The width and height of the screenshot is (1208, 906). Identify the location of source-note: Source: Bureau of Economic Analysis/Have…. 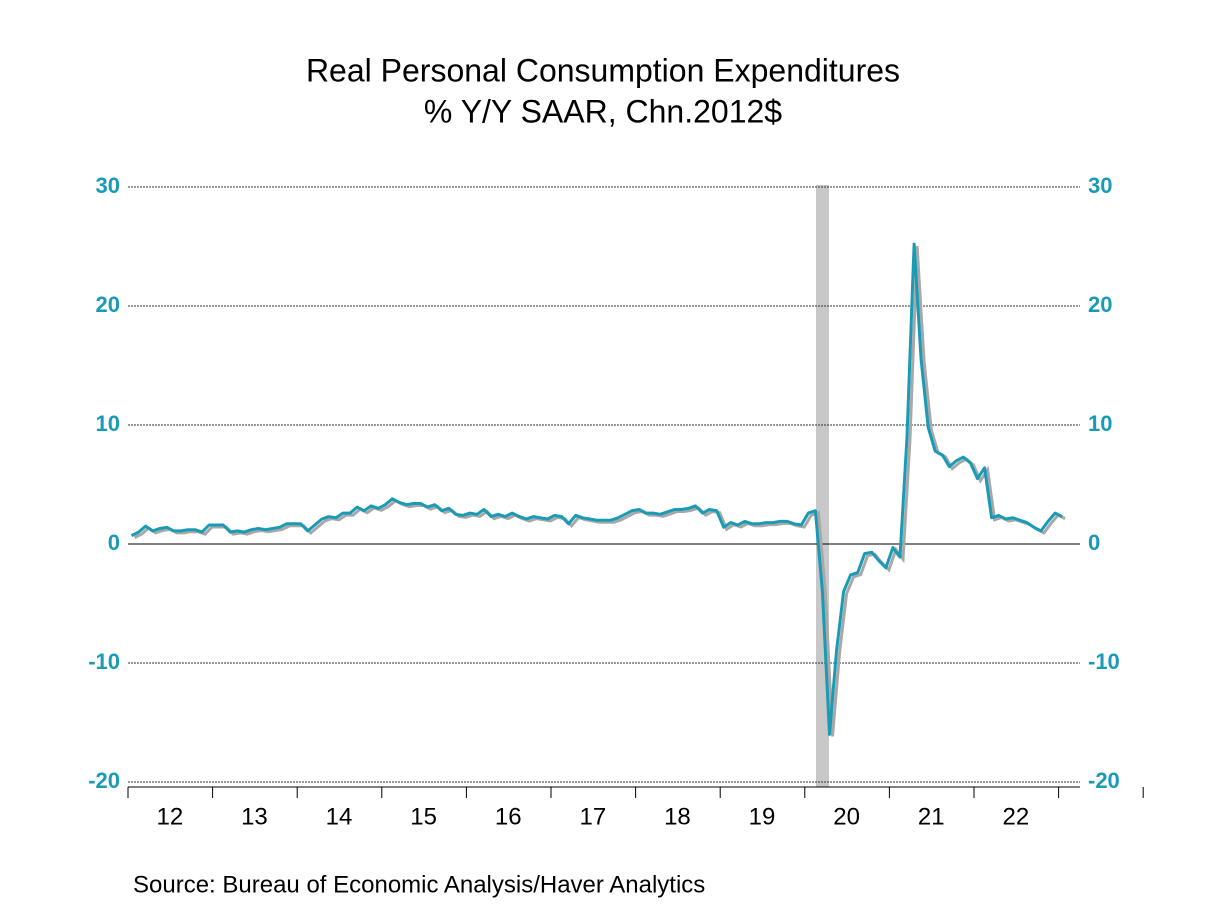
(419, 884).